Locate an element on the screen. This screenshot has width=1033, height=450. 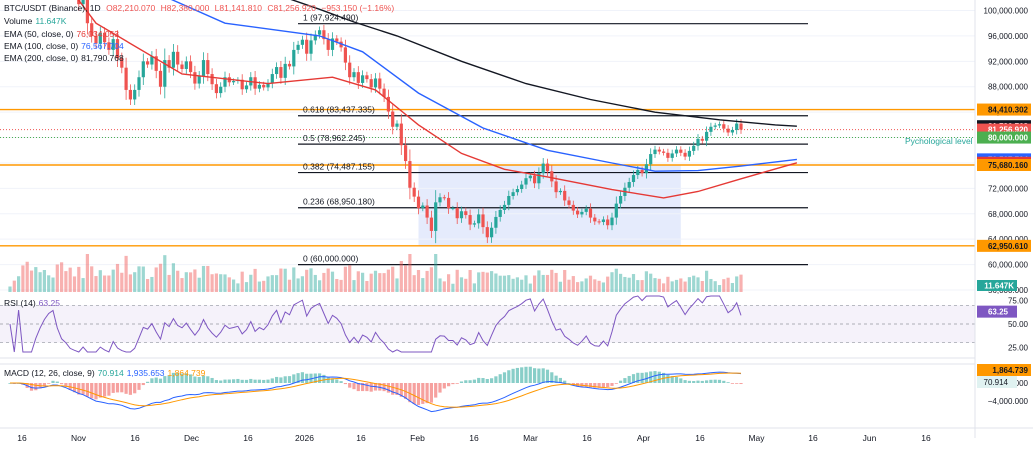
range-zone-layer is located at coordinates (549, 205).